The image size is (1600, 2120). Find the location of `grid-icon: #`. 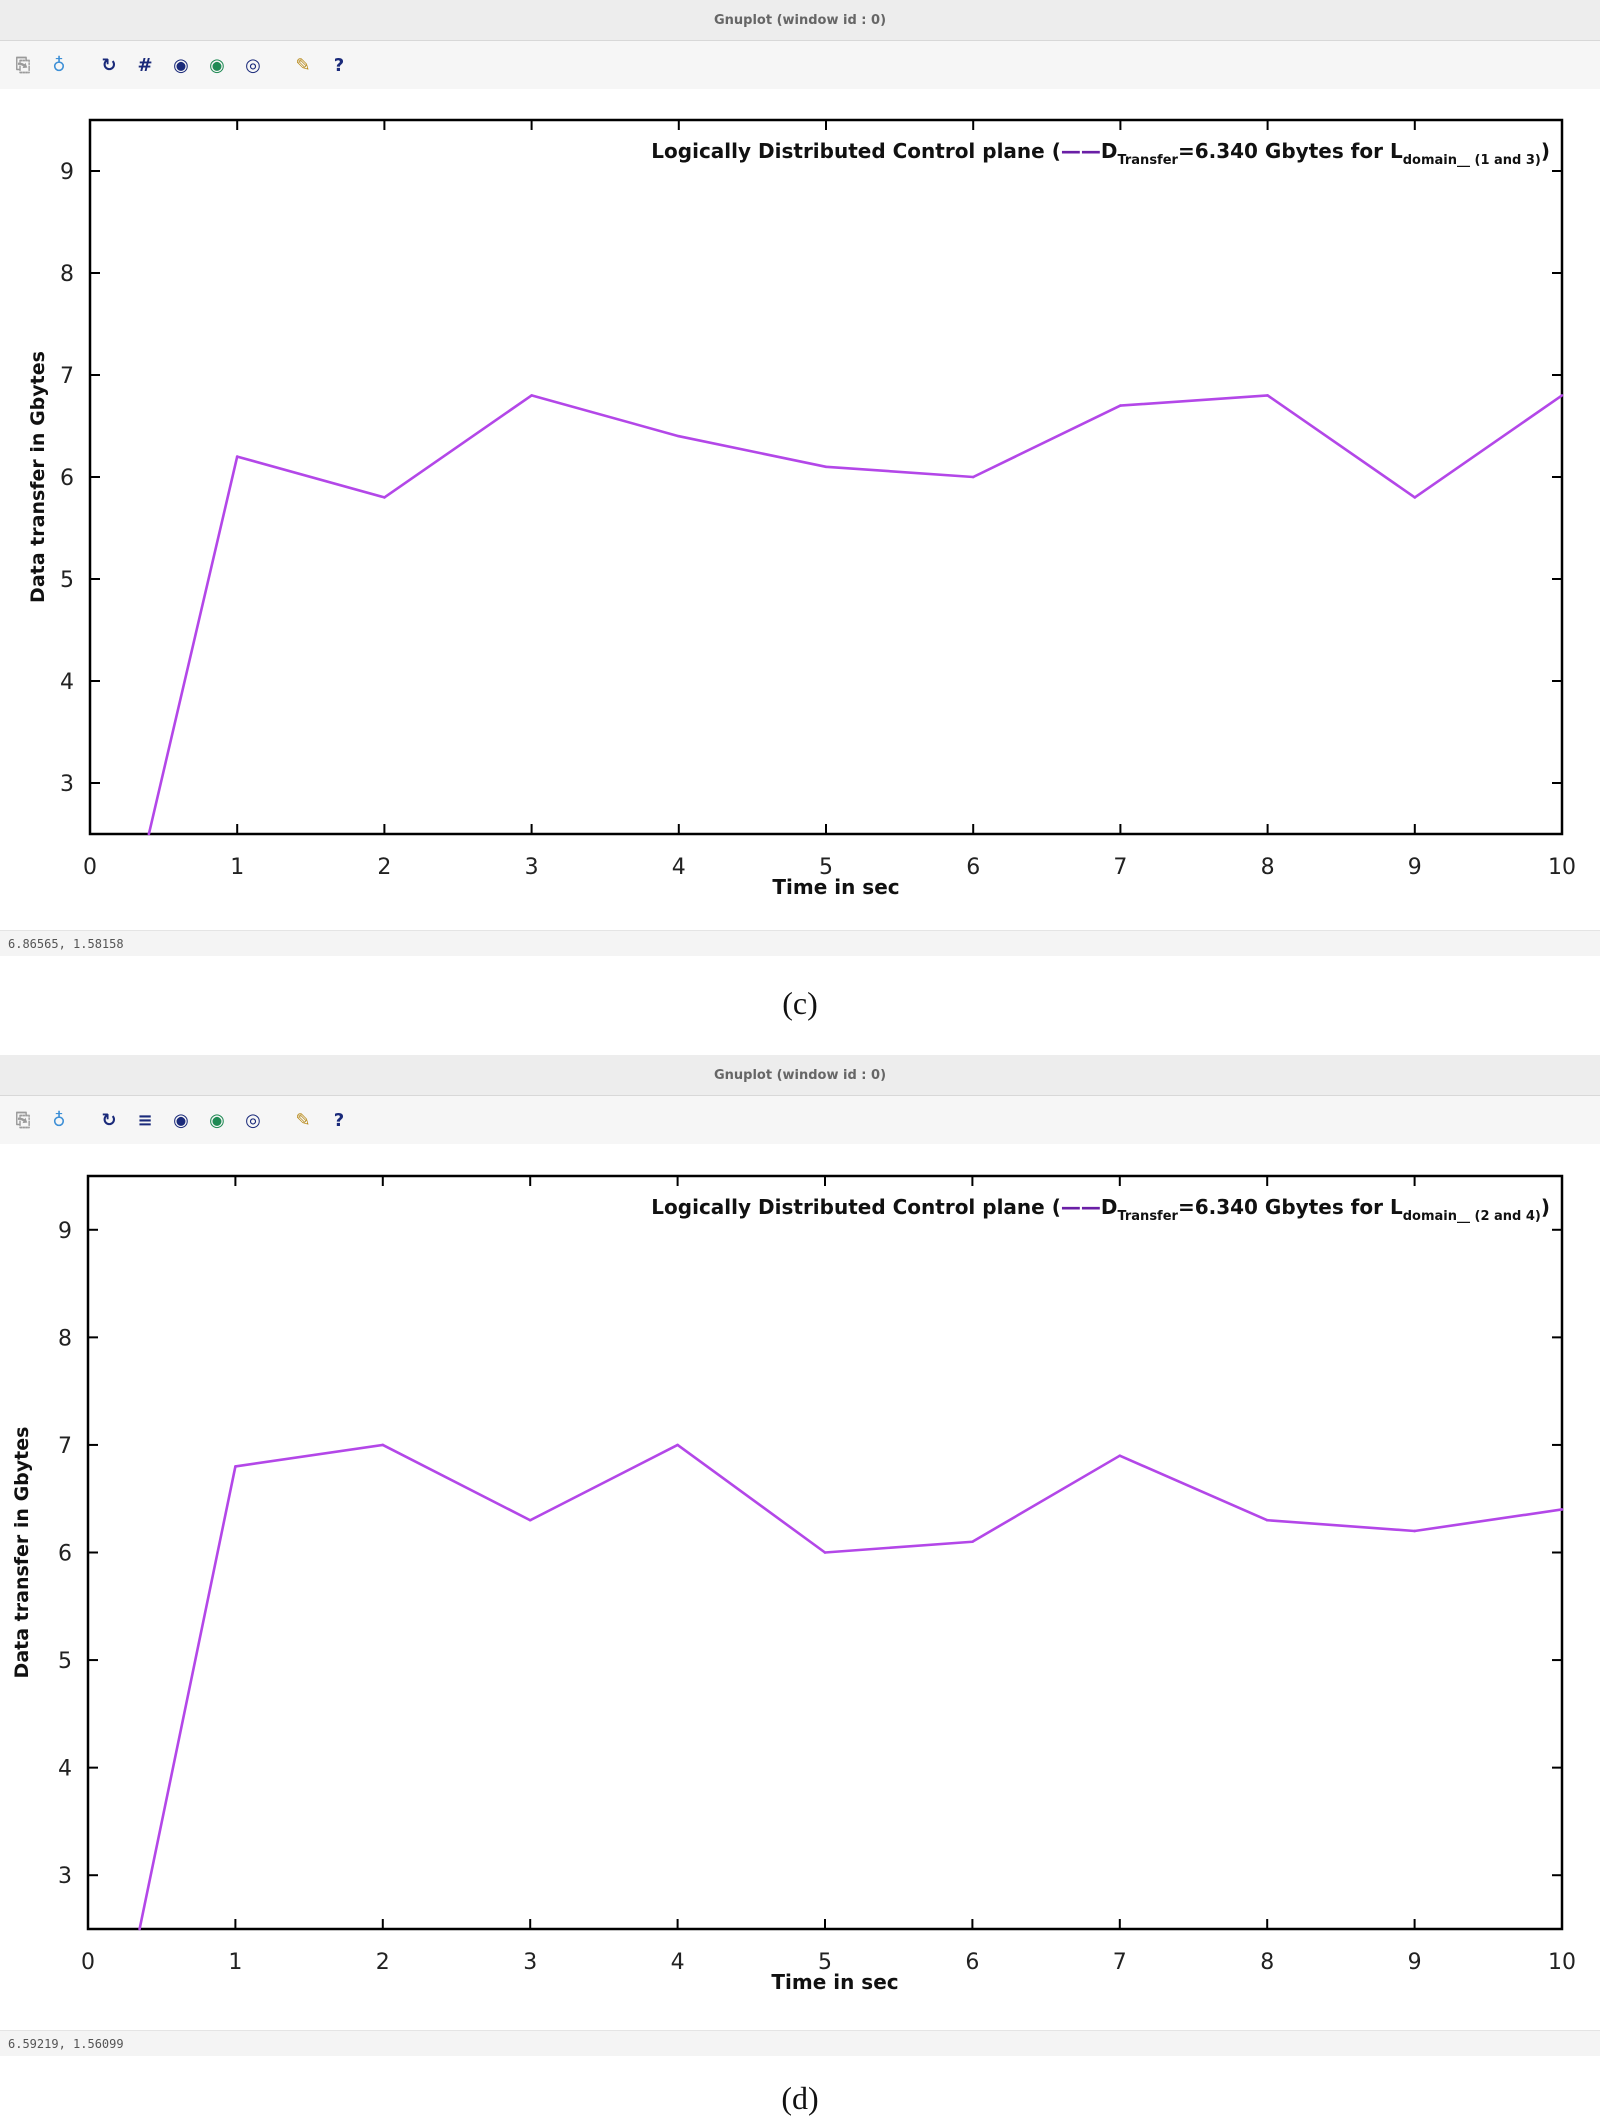

grid-icon: # is located at coordinates (145, 65).